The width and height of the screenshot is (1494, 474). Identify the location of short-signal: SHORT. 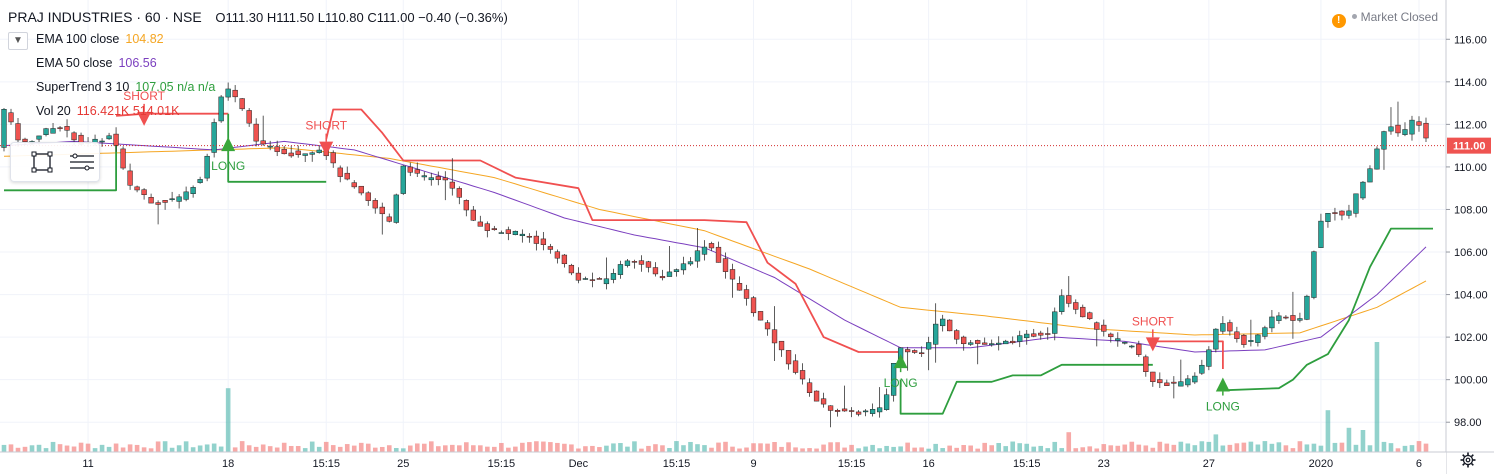
(326, 137).